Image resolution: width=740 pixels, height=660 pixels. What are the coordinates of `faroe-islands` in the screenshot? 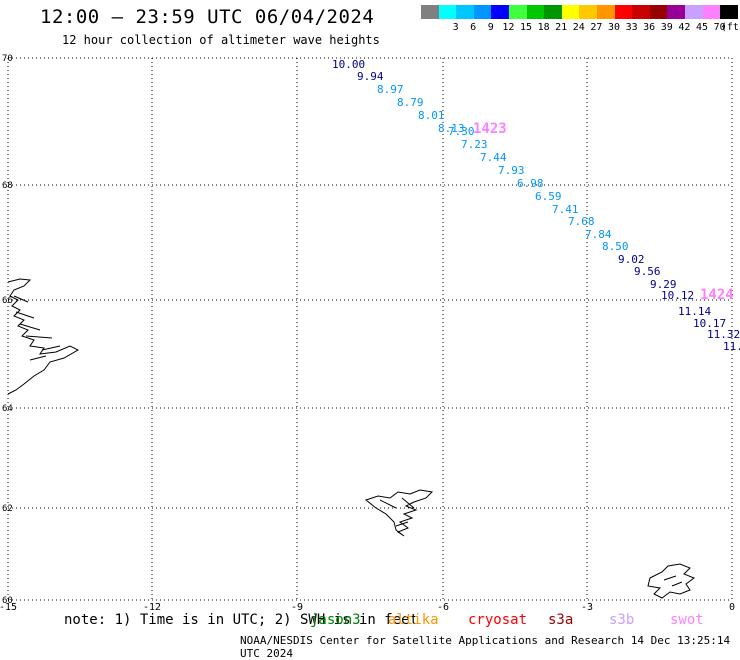 It's located at (399, 513).